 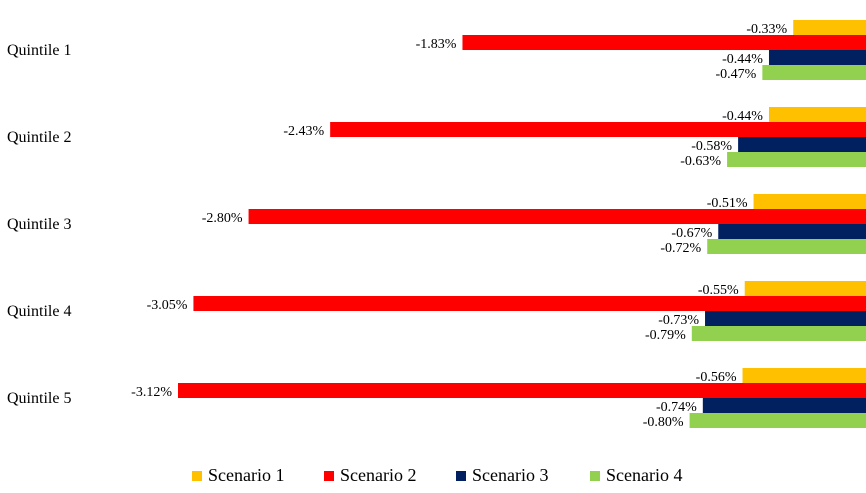 What do you see at coordinates (663, 422) in the screenshot?
I see `data-label: -0.80%` at bounding box center [663, 422].